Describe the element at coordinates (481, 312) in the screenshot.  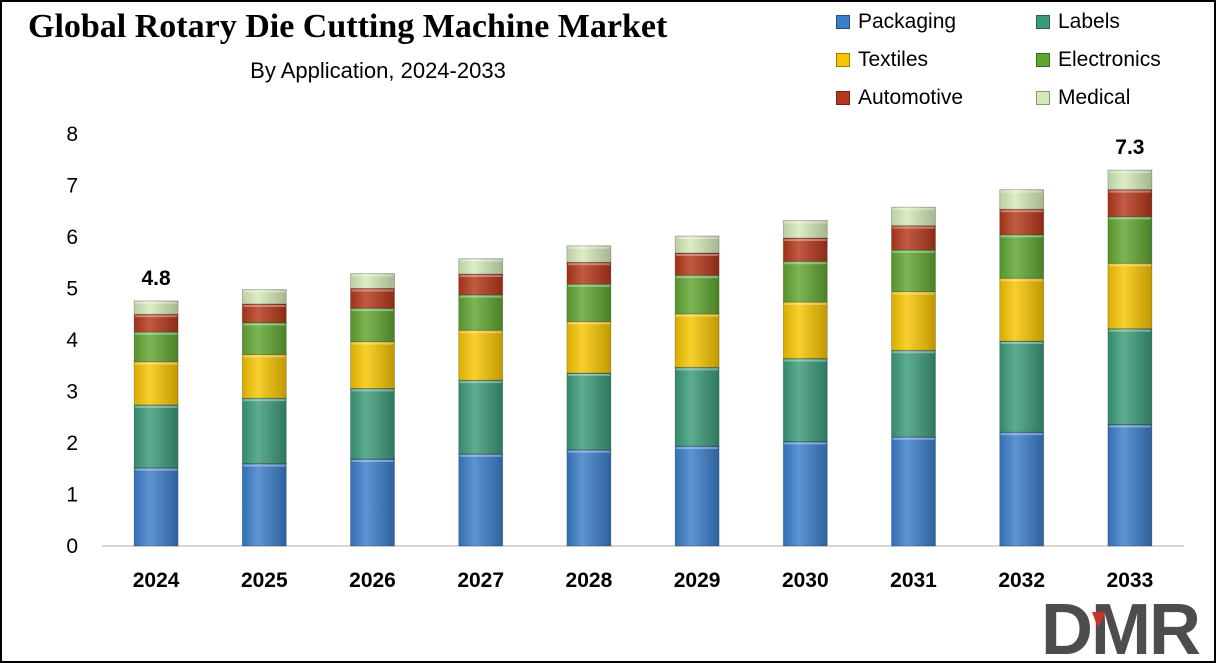
I see `bar-segment-electronics-2027` at that location.